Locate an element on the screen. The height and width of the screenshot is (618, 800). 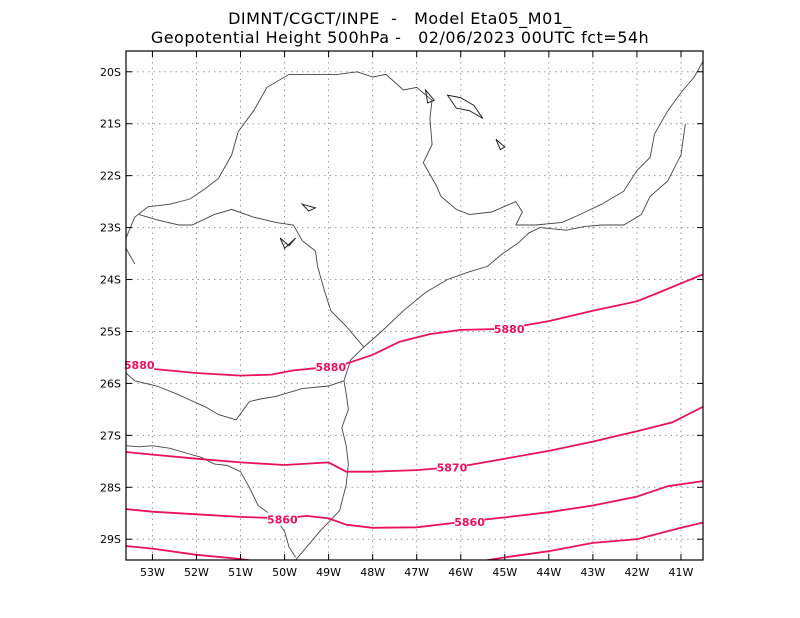
tick-label-lat: 26S is located at coordinates (110, 383).